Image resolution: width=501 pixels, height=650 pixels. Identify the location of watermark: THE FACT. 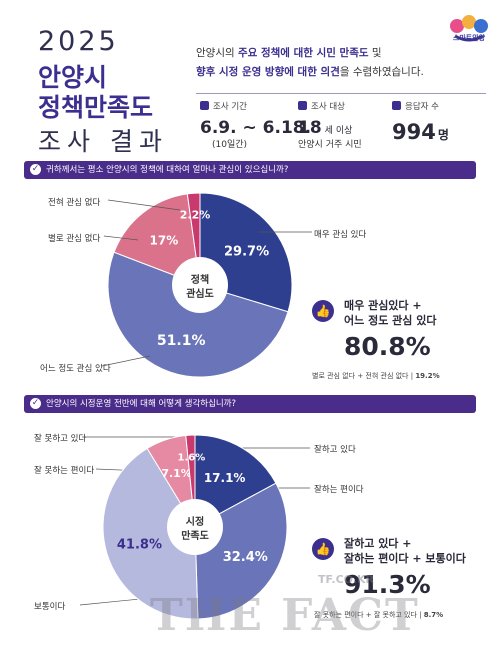
(285, 615).